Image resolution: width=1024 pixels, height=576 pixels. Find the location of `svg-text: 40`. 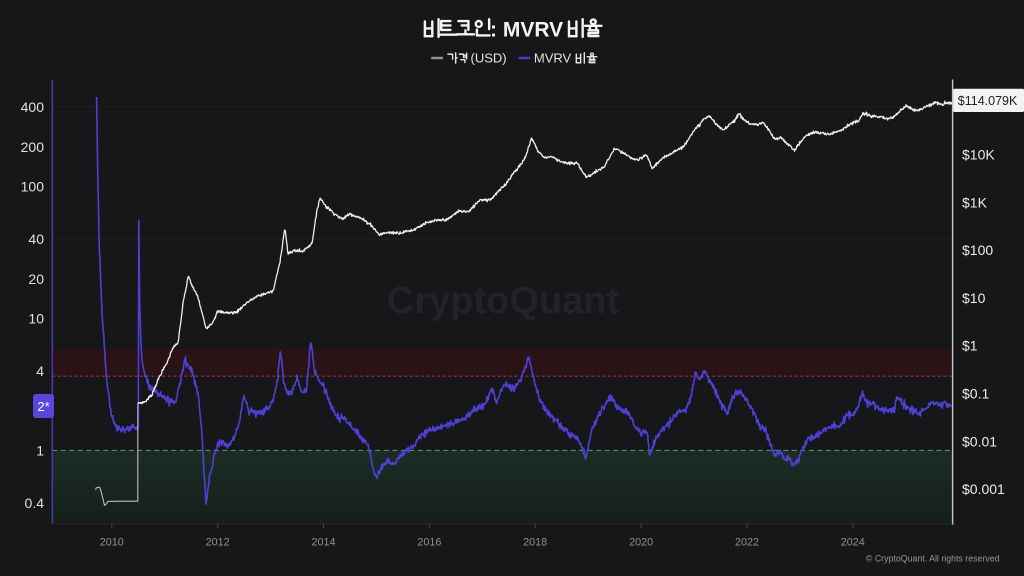

svg-text: 40 is located at coordinates (36, 239).